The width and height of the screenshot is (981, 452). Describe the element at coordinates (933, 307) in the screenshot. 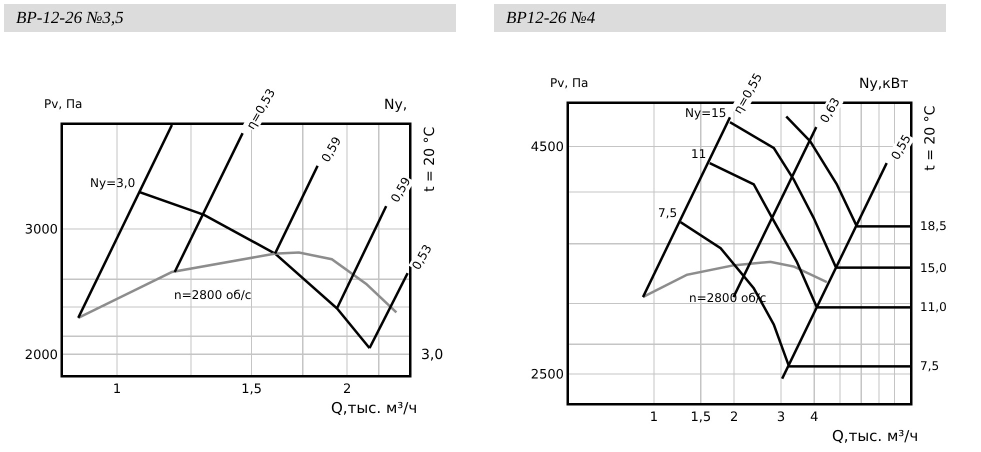

I see `series-label: 11,0` at that location.